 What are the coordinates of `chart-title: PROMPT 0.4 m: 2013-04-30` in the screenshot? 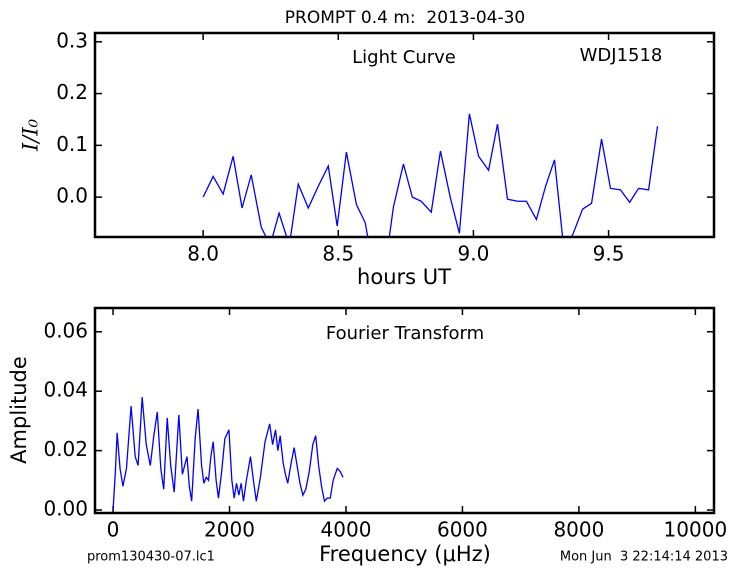 It's located at (405, 18).